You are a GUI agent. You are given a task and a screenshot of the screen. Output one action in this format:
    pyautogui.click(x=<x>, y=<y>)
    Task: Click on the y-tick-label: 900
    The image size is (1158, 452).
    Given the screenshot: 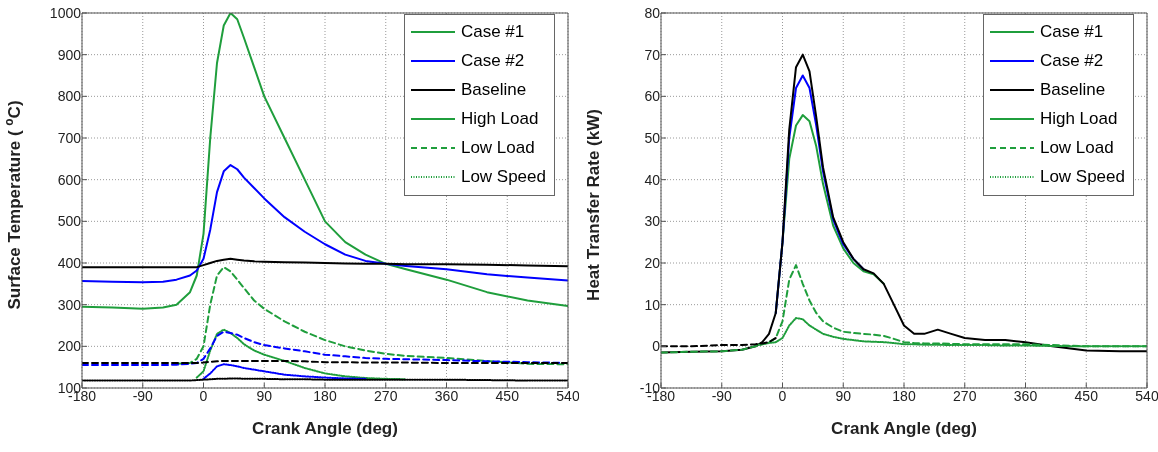 What is the action you would take?
    pyautogui.click(x=69, y=54)
    